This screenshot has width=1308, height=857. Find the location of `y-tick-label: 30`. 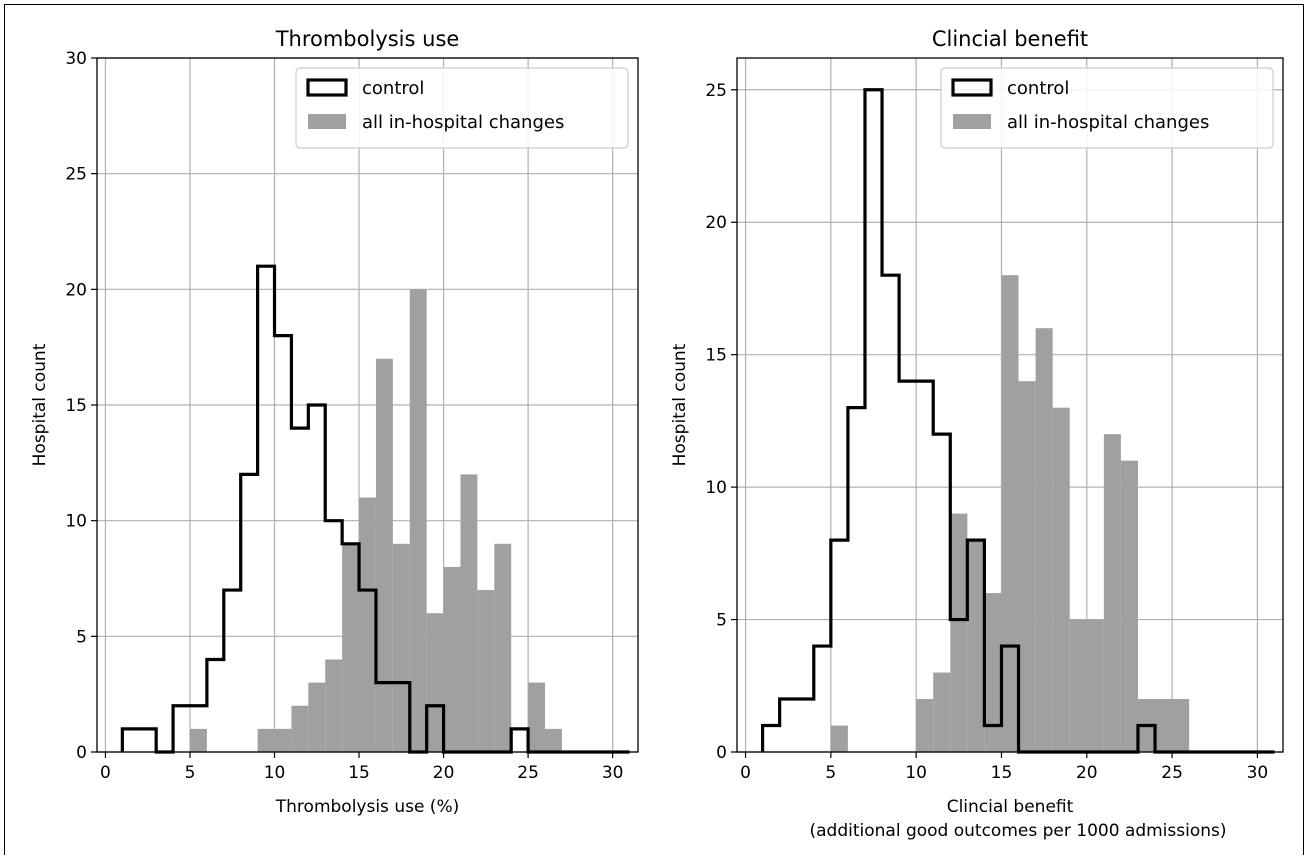

y-tick-label: 30 is located at coordinates (76, 59).